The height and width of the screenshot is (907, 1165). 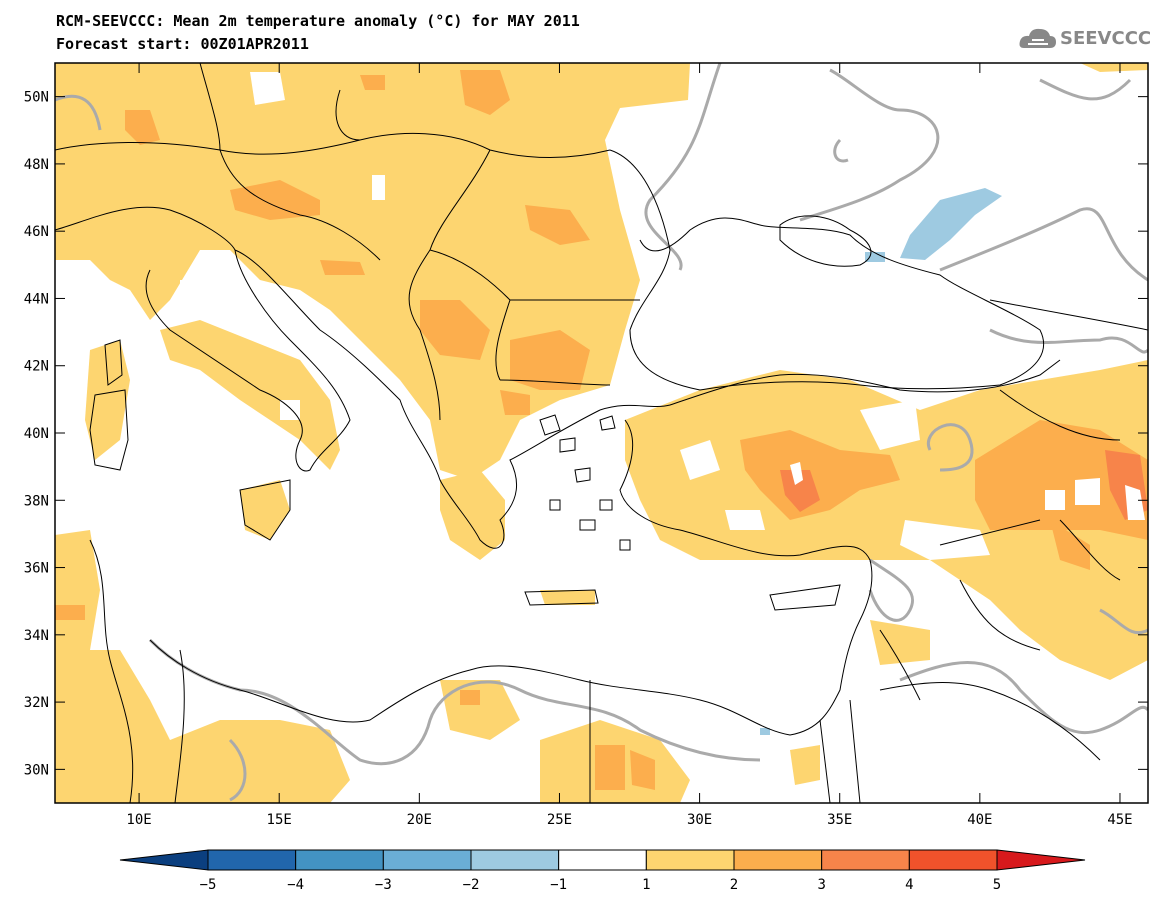 I want to click on lon-tick-label: 30E, so click(x=699, y=820).